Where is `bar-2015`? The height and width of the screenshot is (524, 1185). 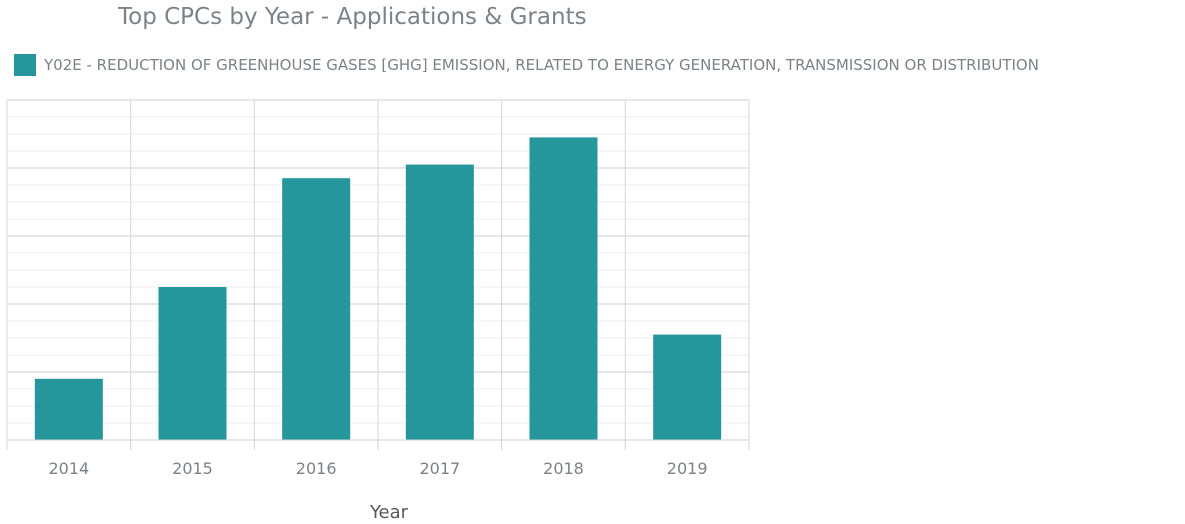
bar-2015 is located at coordinates (192, 363).